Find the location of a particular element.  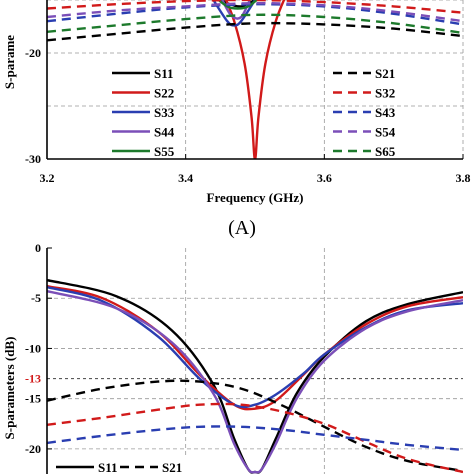

legend-label: S22 is located at coordinates (164, 93).